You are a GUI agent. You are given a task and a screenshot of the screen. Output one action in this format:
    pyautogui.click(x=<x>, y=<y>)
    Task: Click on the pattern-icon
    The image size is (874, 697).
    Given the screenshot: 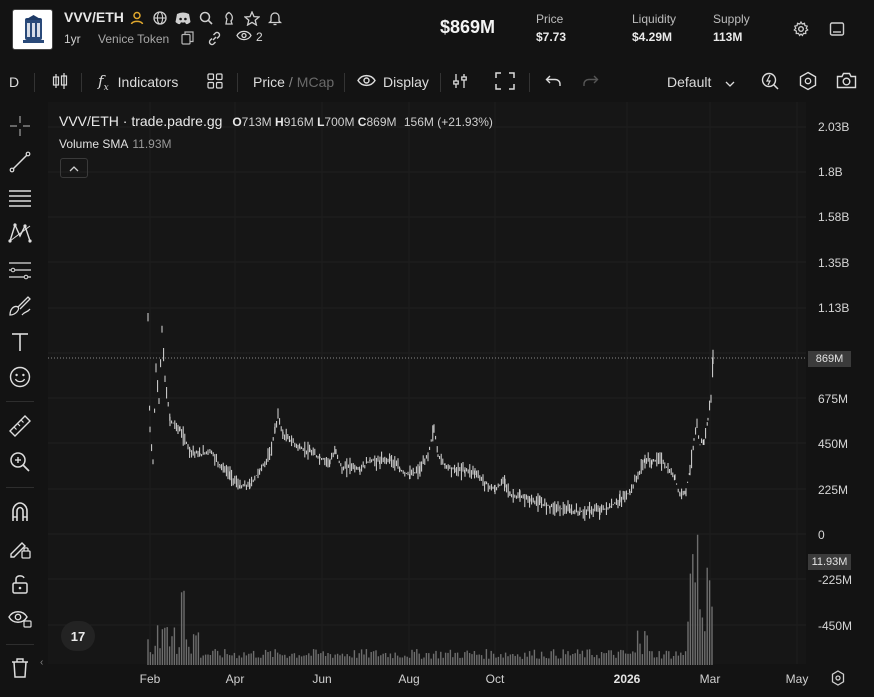 What is the action you would take?
    pyautogui.click(x=20, y=235)
    